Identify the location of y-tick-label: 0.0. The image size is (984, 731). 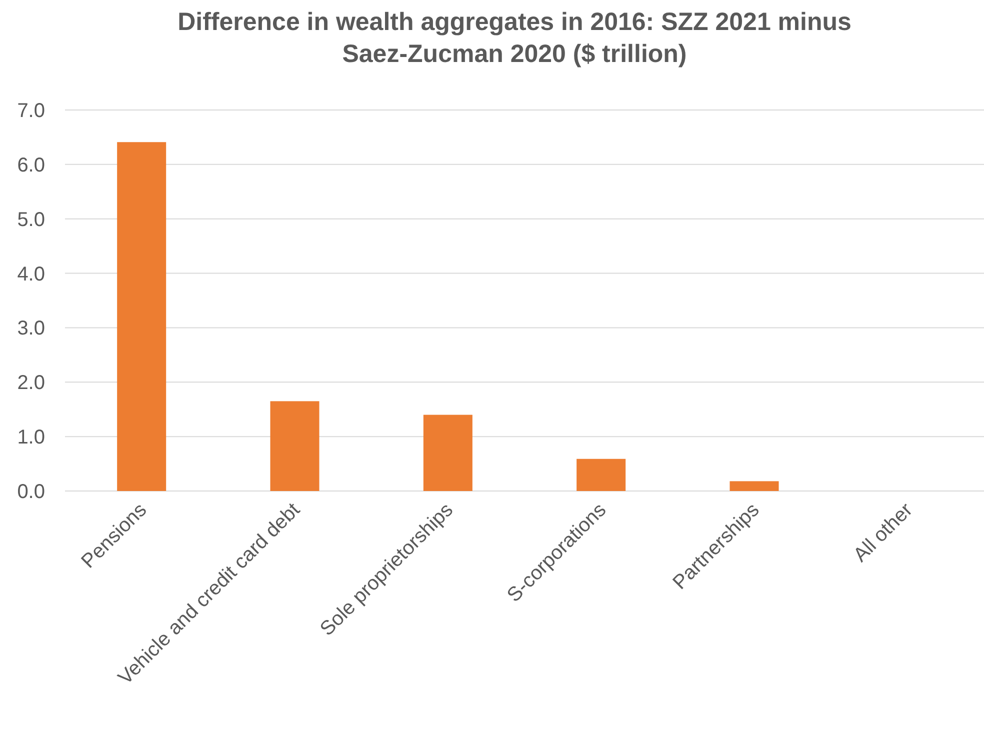
(31, 492).